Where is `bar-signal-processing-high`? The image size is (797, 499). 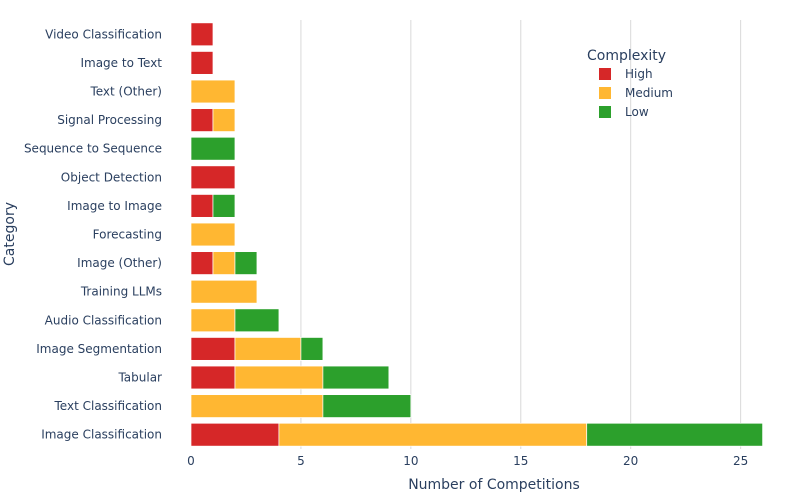
bar-signal-processing-high is located at coordinates (202, 120).